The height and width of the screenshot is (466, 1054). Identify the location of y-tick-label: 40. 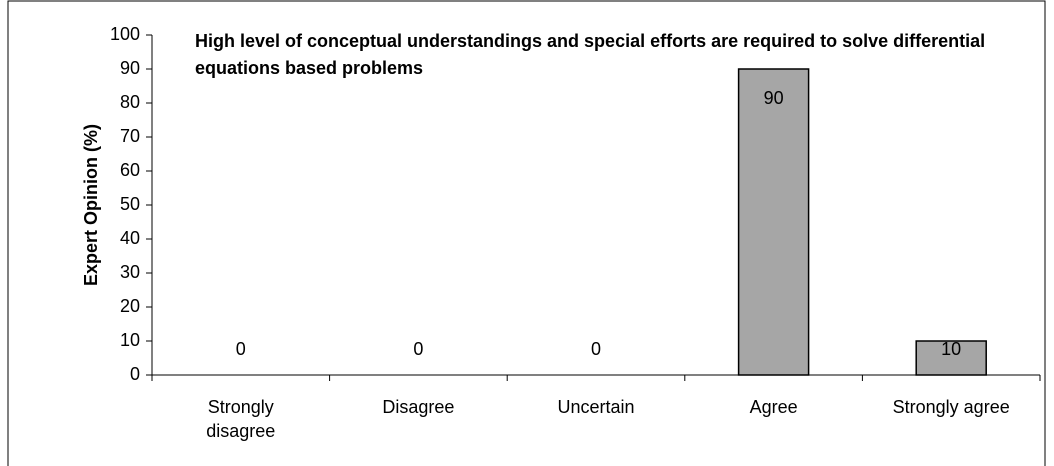
(130, 238).